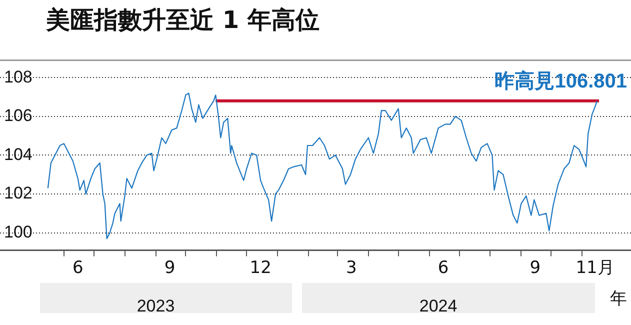  I want to click on x-tick-label: 11月, so click(595, 268).